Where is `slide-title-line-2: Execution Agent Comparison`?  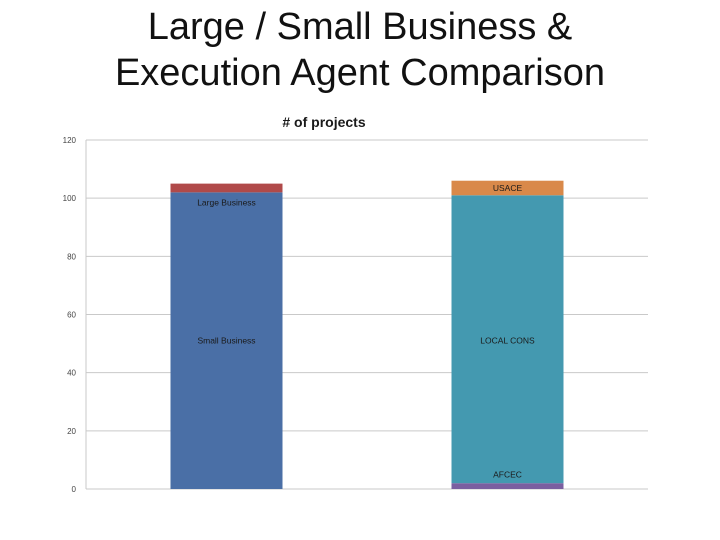
slide-title-line-2: Execution Agent Comparison is located at coordinates (360, 73).